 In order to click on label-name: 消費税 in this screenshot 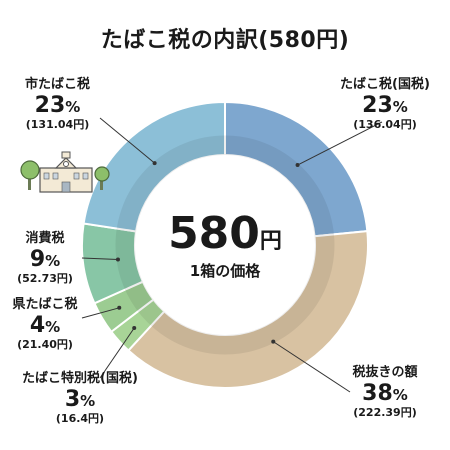, I will do `click(45, 238)`.